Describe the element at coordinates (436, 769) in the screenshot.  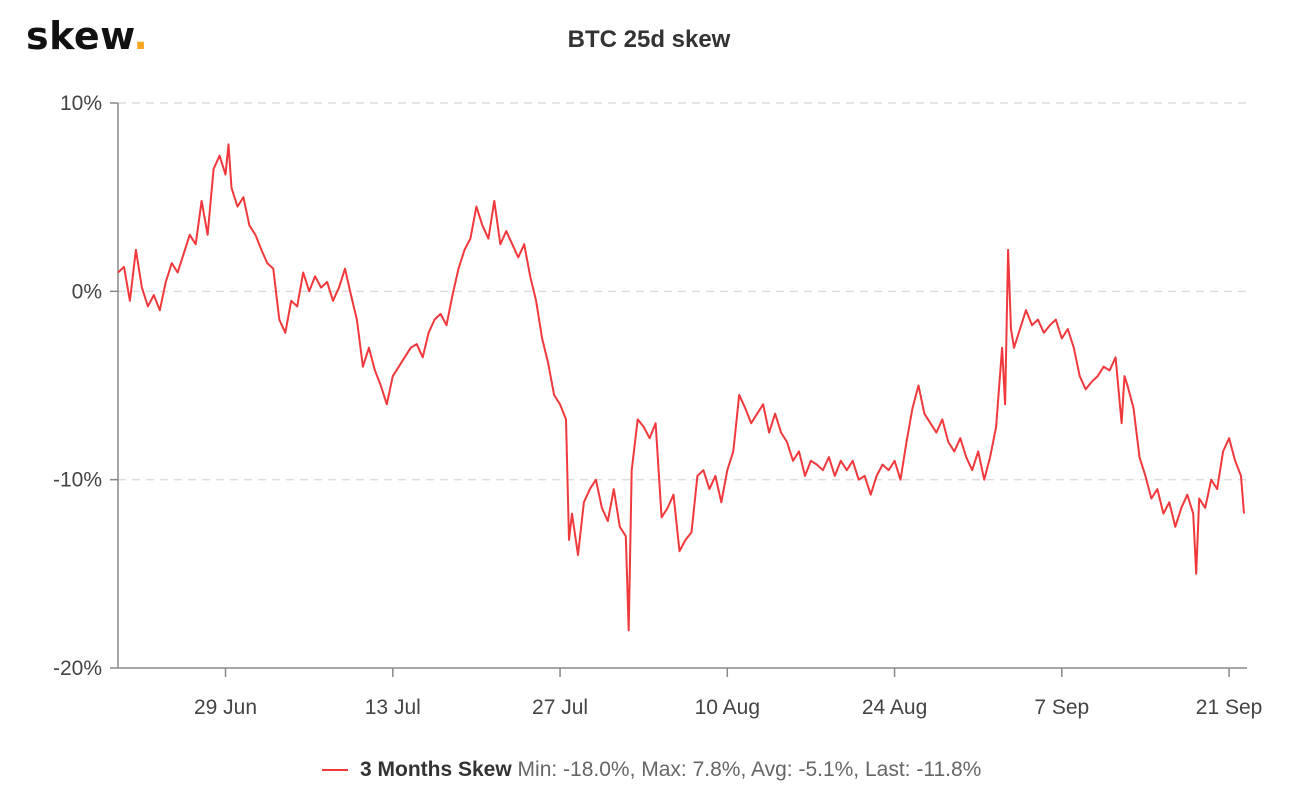
I see `legend-series-name: 3 Months Skew` at that location.